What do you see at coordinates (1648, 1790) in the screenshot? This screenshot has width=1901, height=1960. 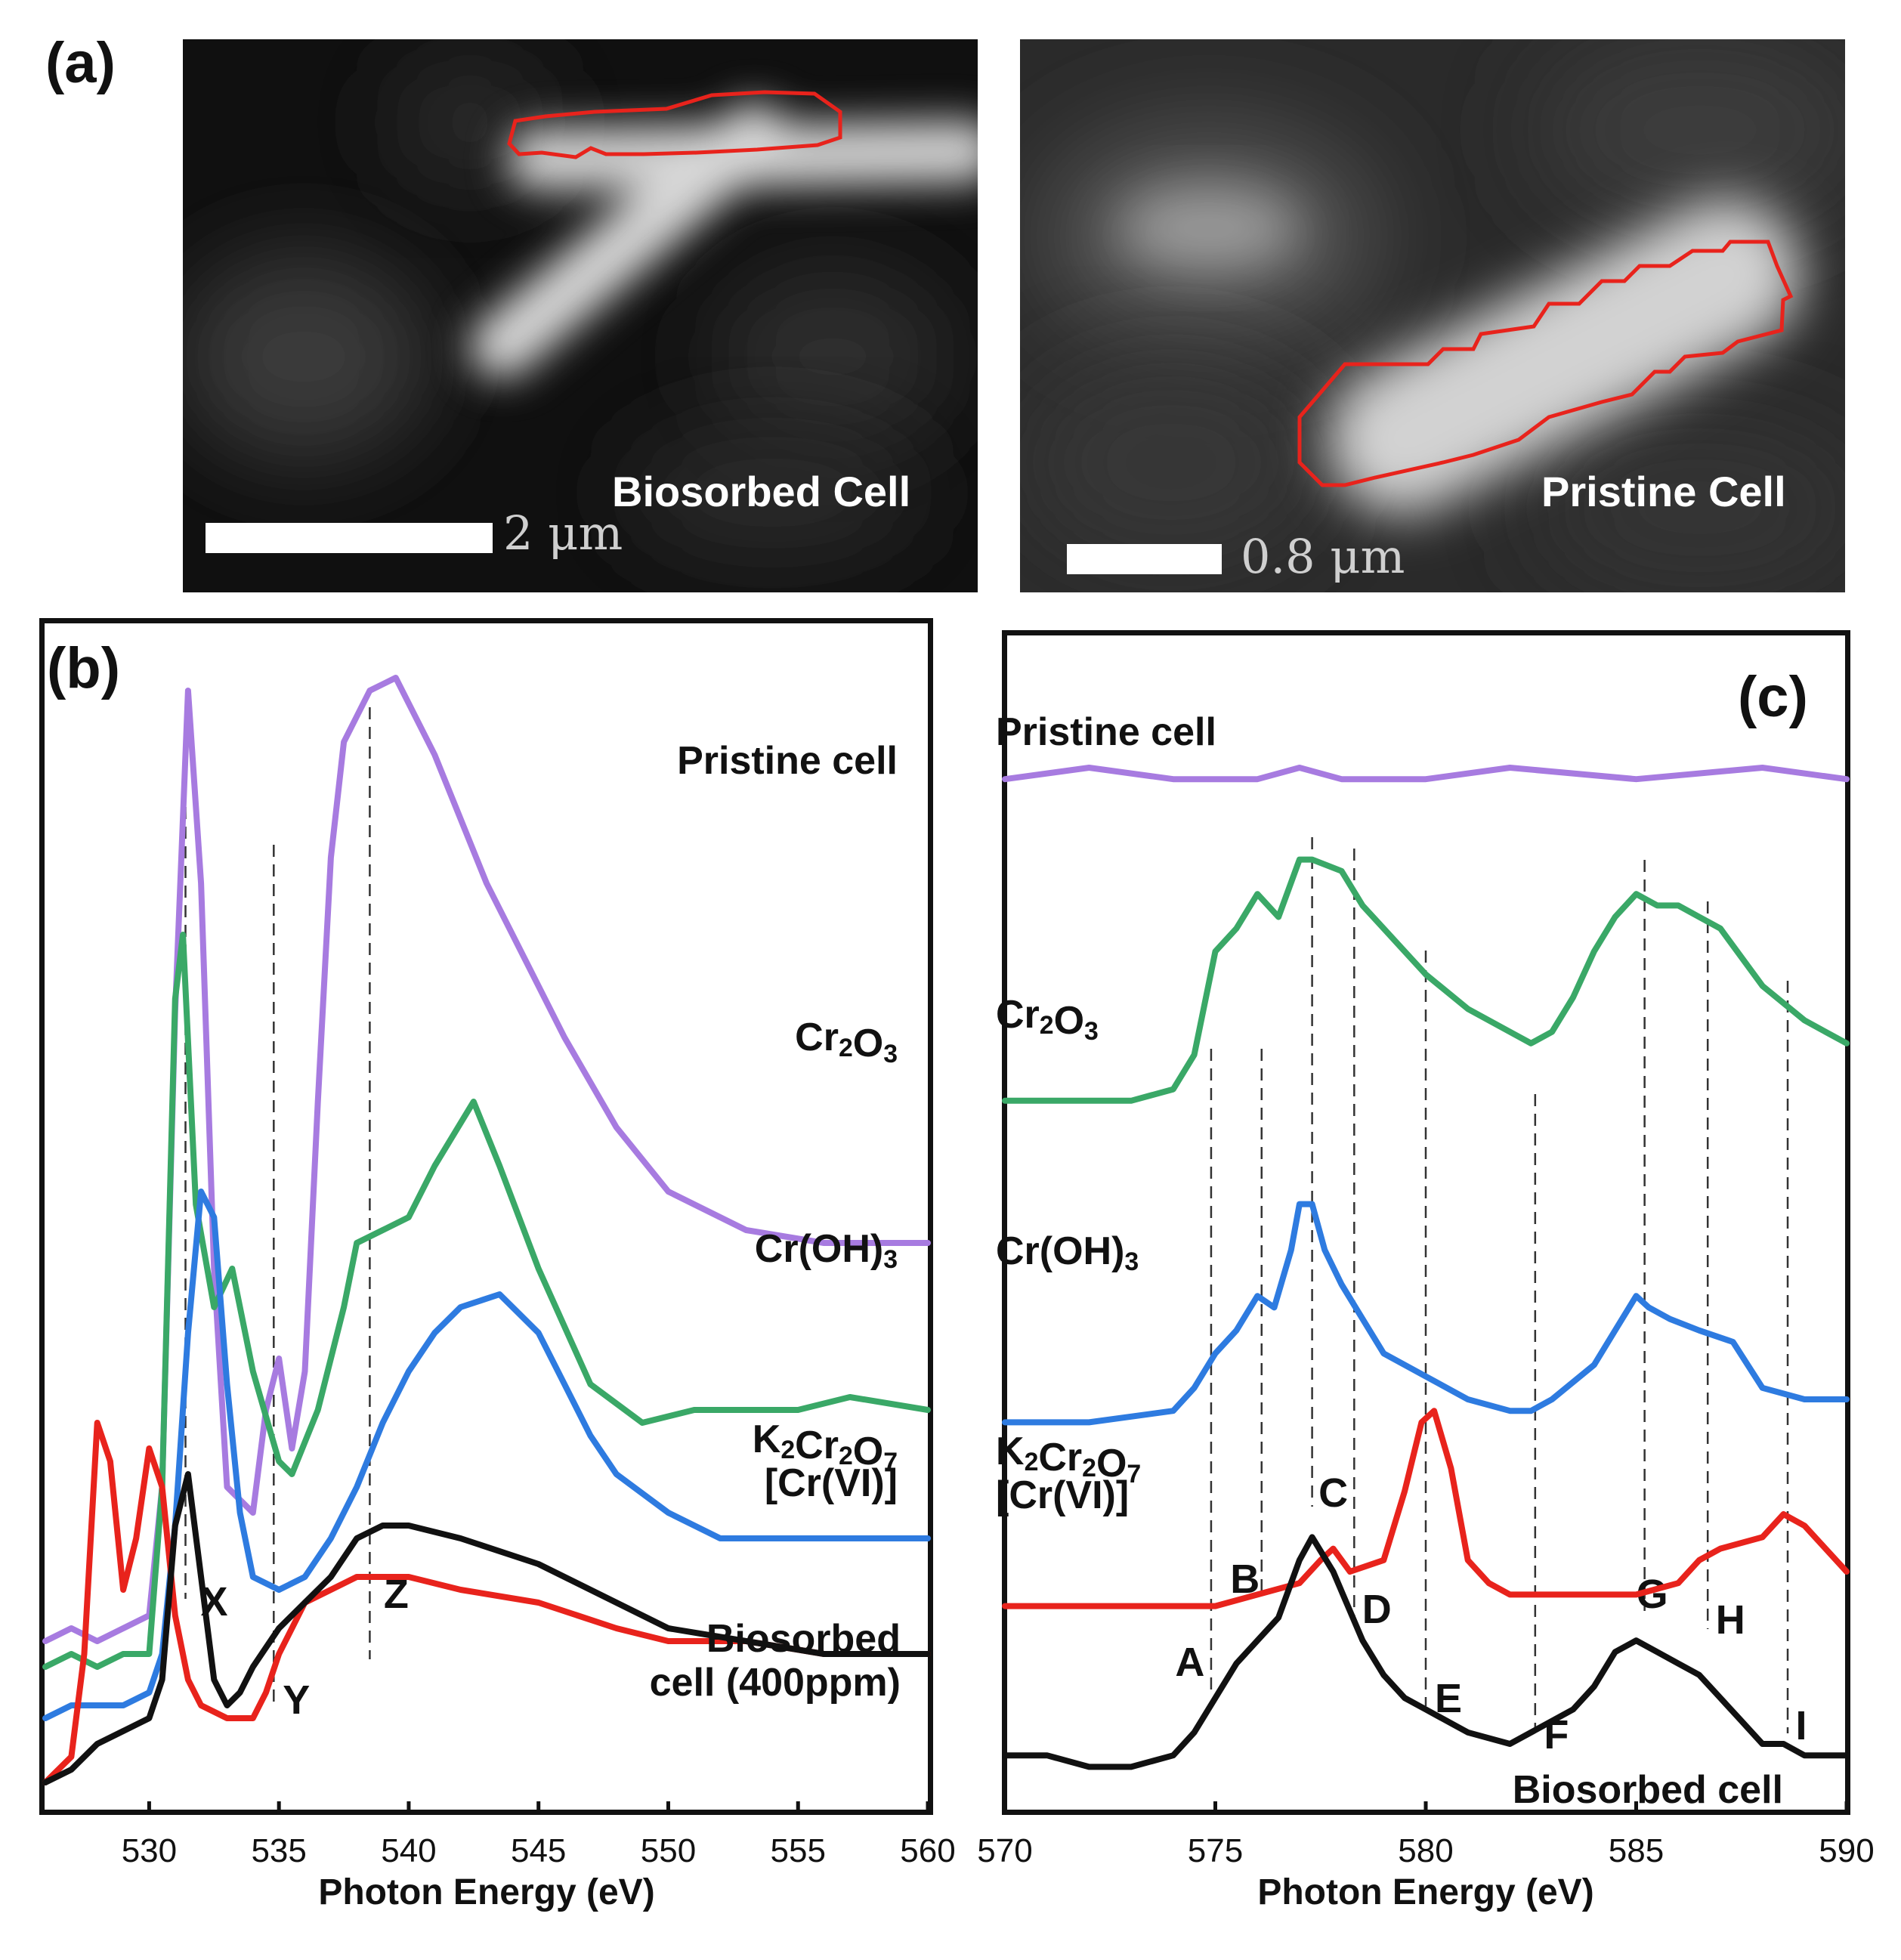 I see `series-label-biosorbed-cell-0: Biosorbed cell` at bounding box center [1648, 1790].